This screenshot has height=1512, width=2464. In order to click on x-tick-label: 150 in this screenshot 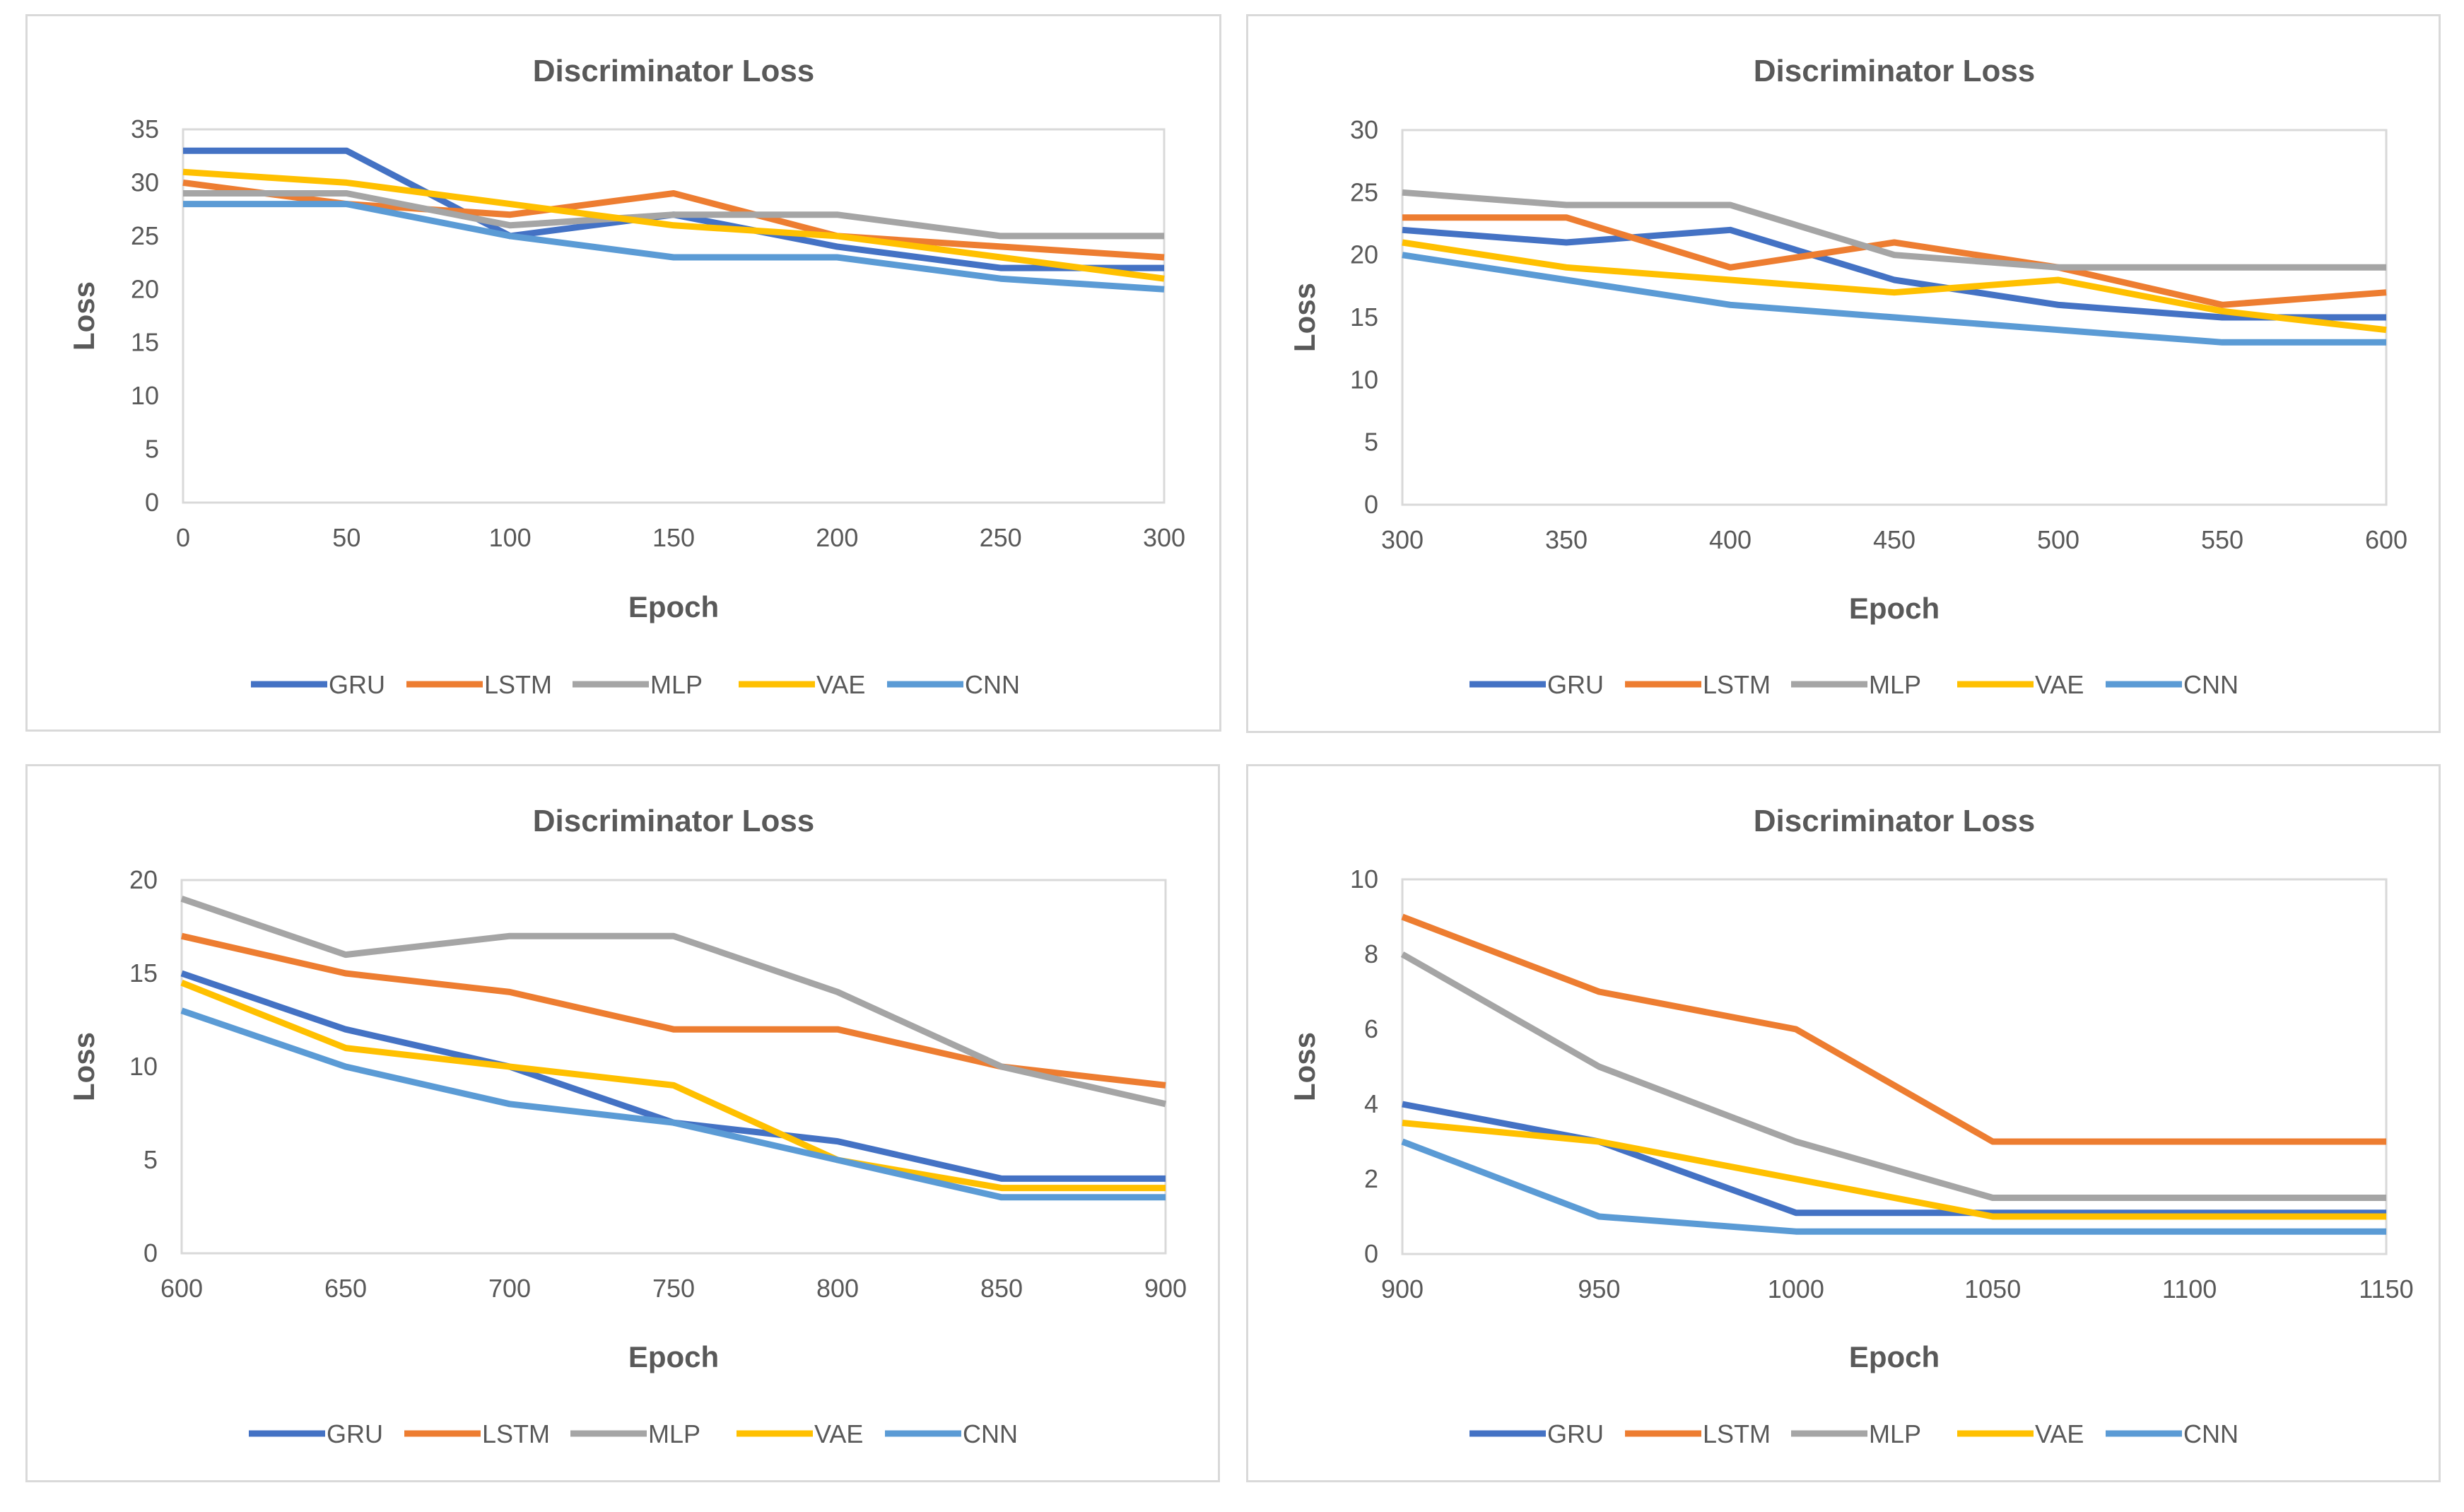, I will do `click(673, 537)`.